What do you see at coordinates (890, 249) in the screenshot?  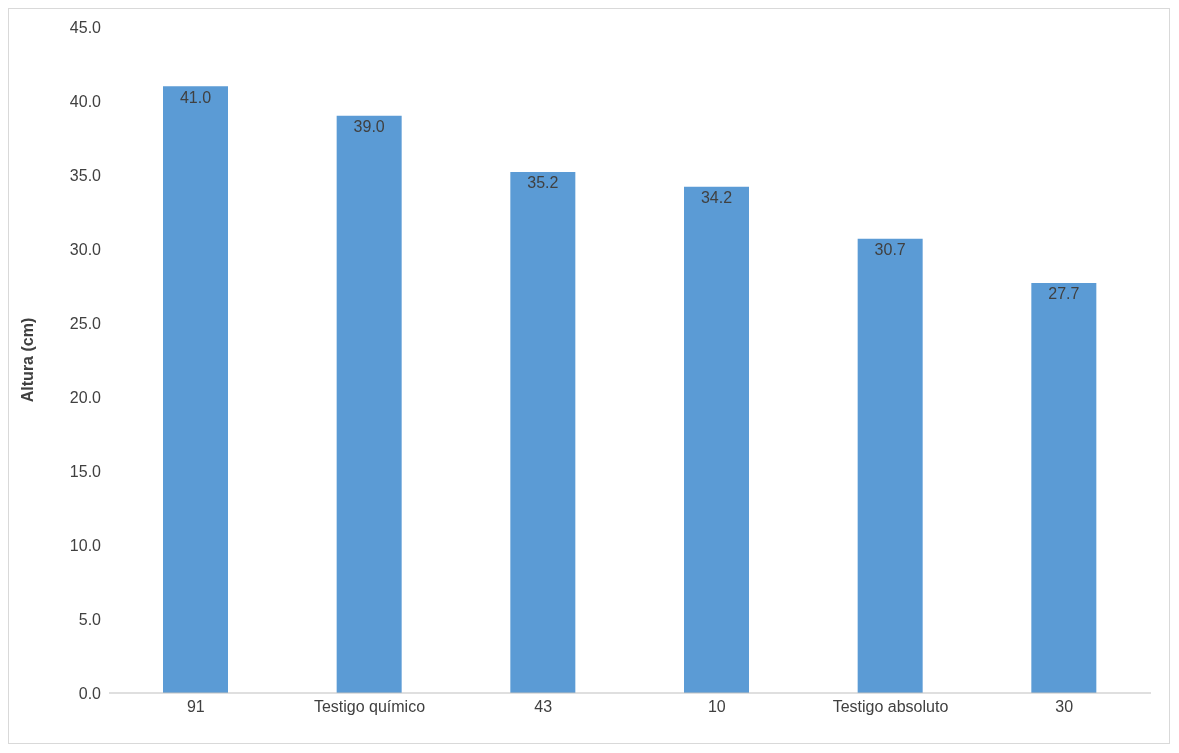 I see `data-label: 30.7` at bounding box center [890, 249].